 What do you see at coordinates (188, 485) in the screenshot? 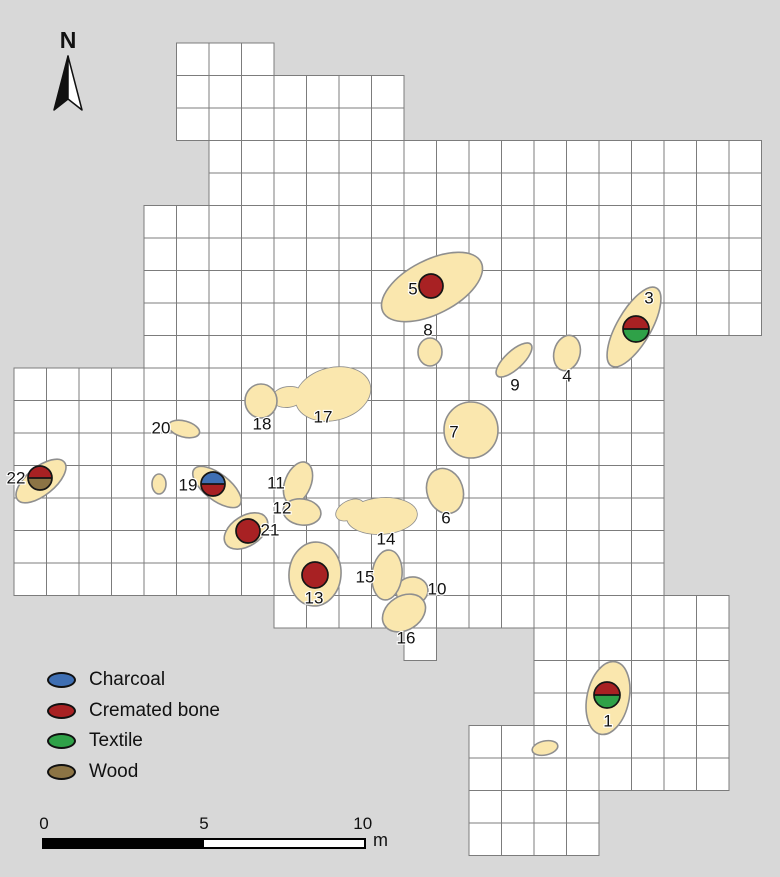
I see `feature-label: 19` at bounding box center [188, 485].